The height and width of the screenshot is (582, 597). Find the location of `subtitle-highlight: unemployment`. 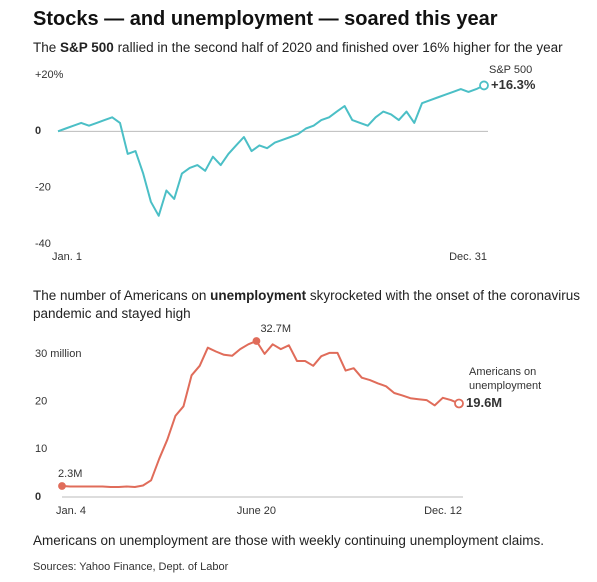

subtitle-highlight: unemployment is located at coordinates (258, 295).